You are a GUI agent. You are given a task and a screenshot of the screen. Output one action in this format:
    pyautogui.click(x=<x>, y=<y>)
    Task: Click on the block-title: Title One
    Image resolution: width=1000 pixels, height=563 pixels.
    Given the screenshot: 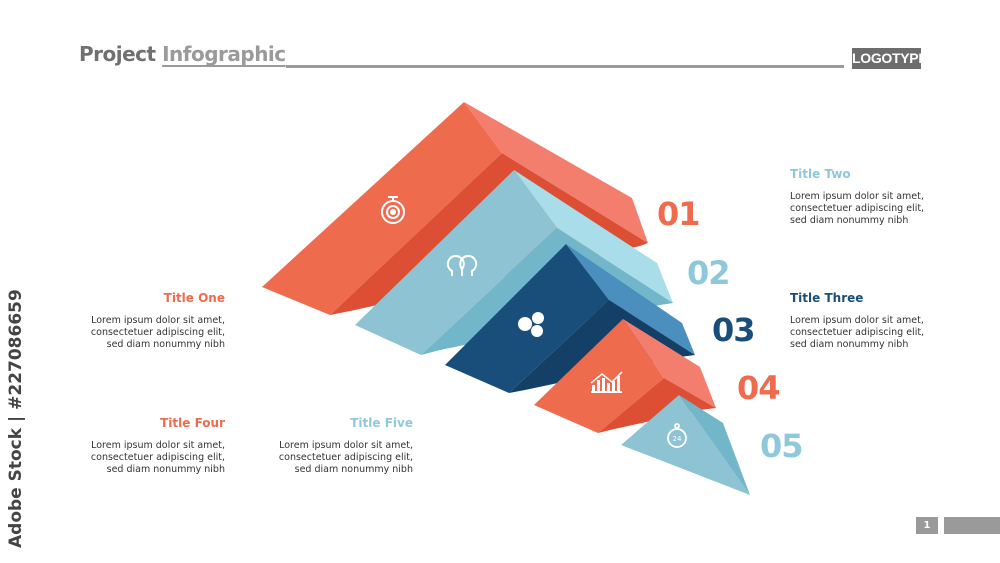 What is the action you would take?
    pyautogui.click(x=194, y=298)
    